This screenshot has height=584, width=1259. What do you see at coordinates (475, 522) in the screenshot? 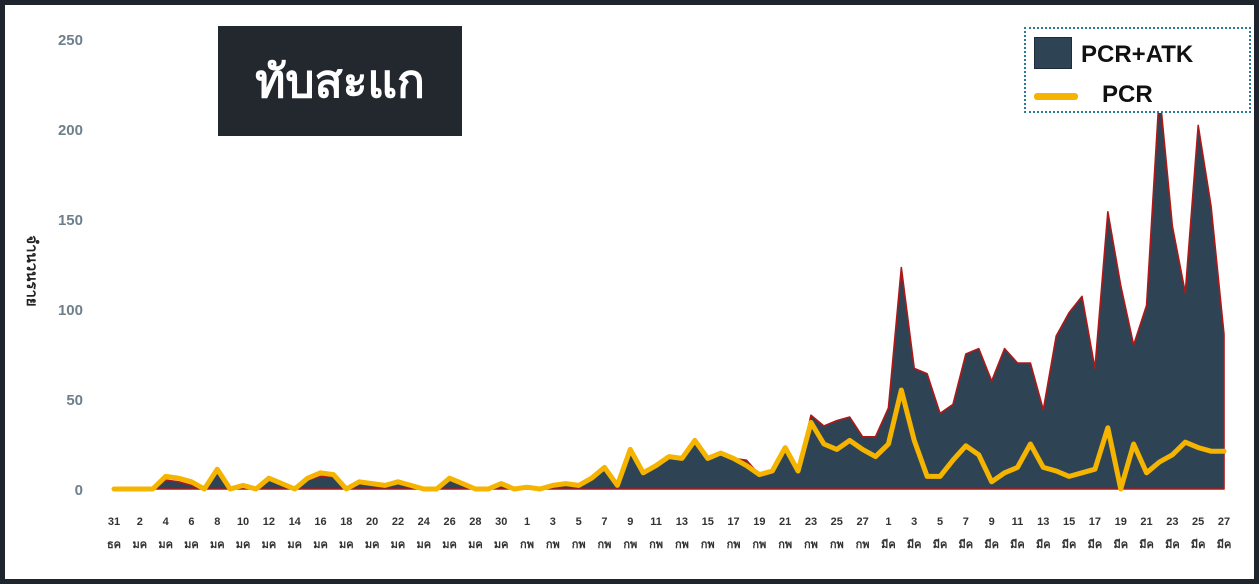
I see `x-tick-day: 28` at bounding box center [475, 522].